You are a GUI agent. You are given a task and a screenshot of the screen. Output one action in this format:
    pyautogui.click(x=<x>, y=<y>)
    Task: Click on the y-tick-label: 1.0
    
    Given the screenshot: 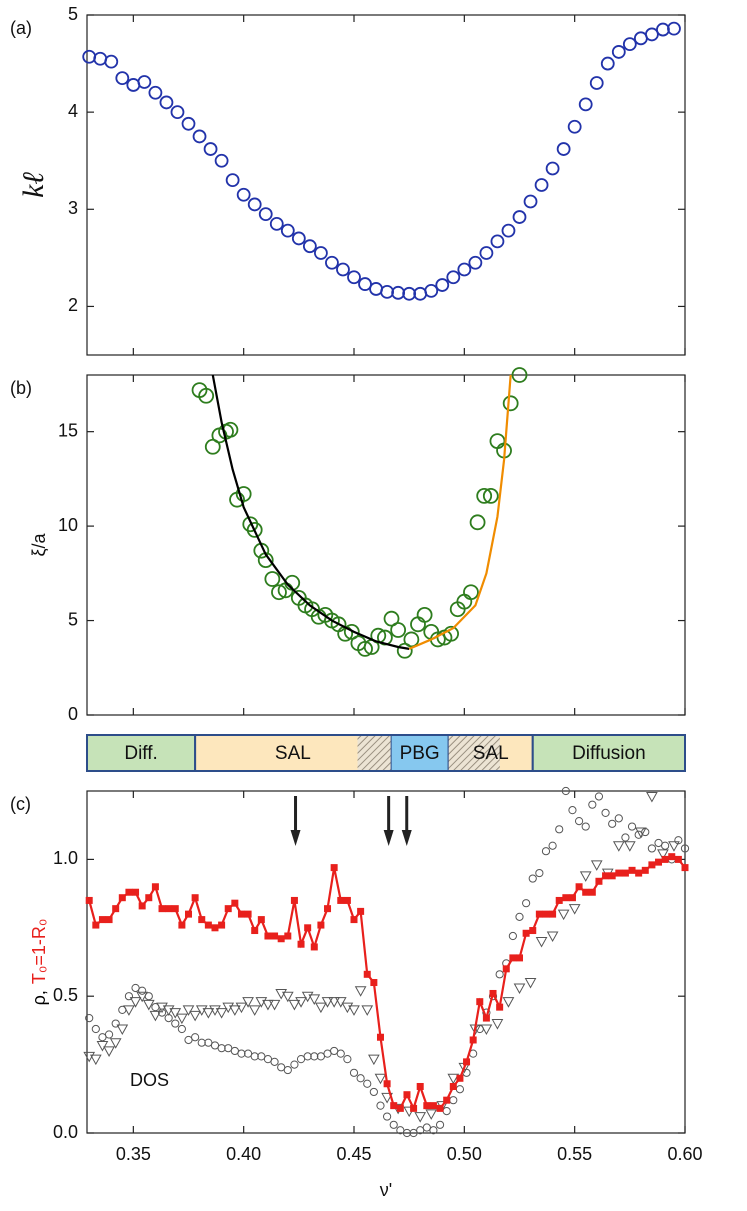 What is the action you would take?
    pyautogui.click(x=65, y=858)
    